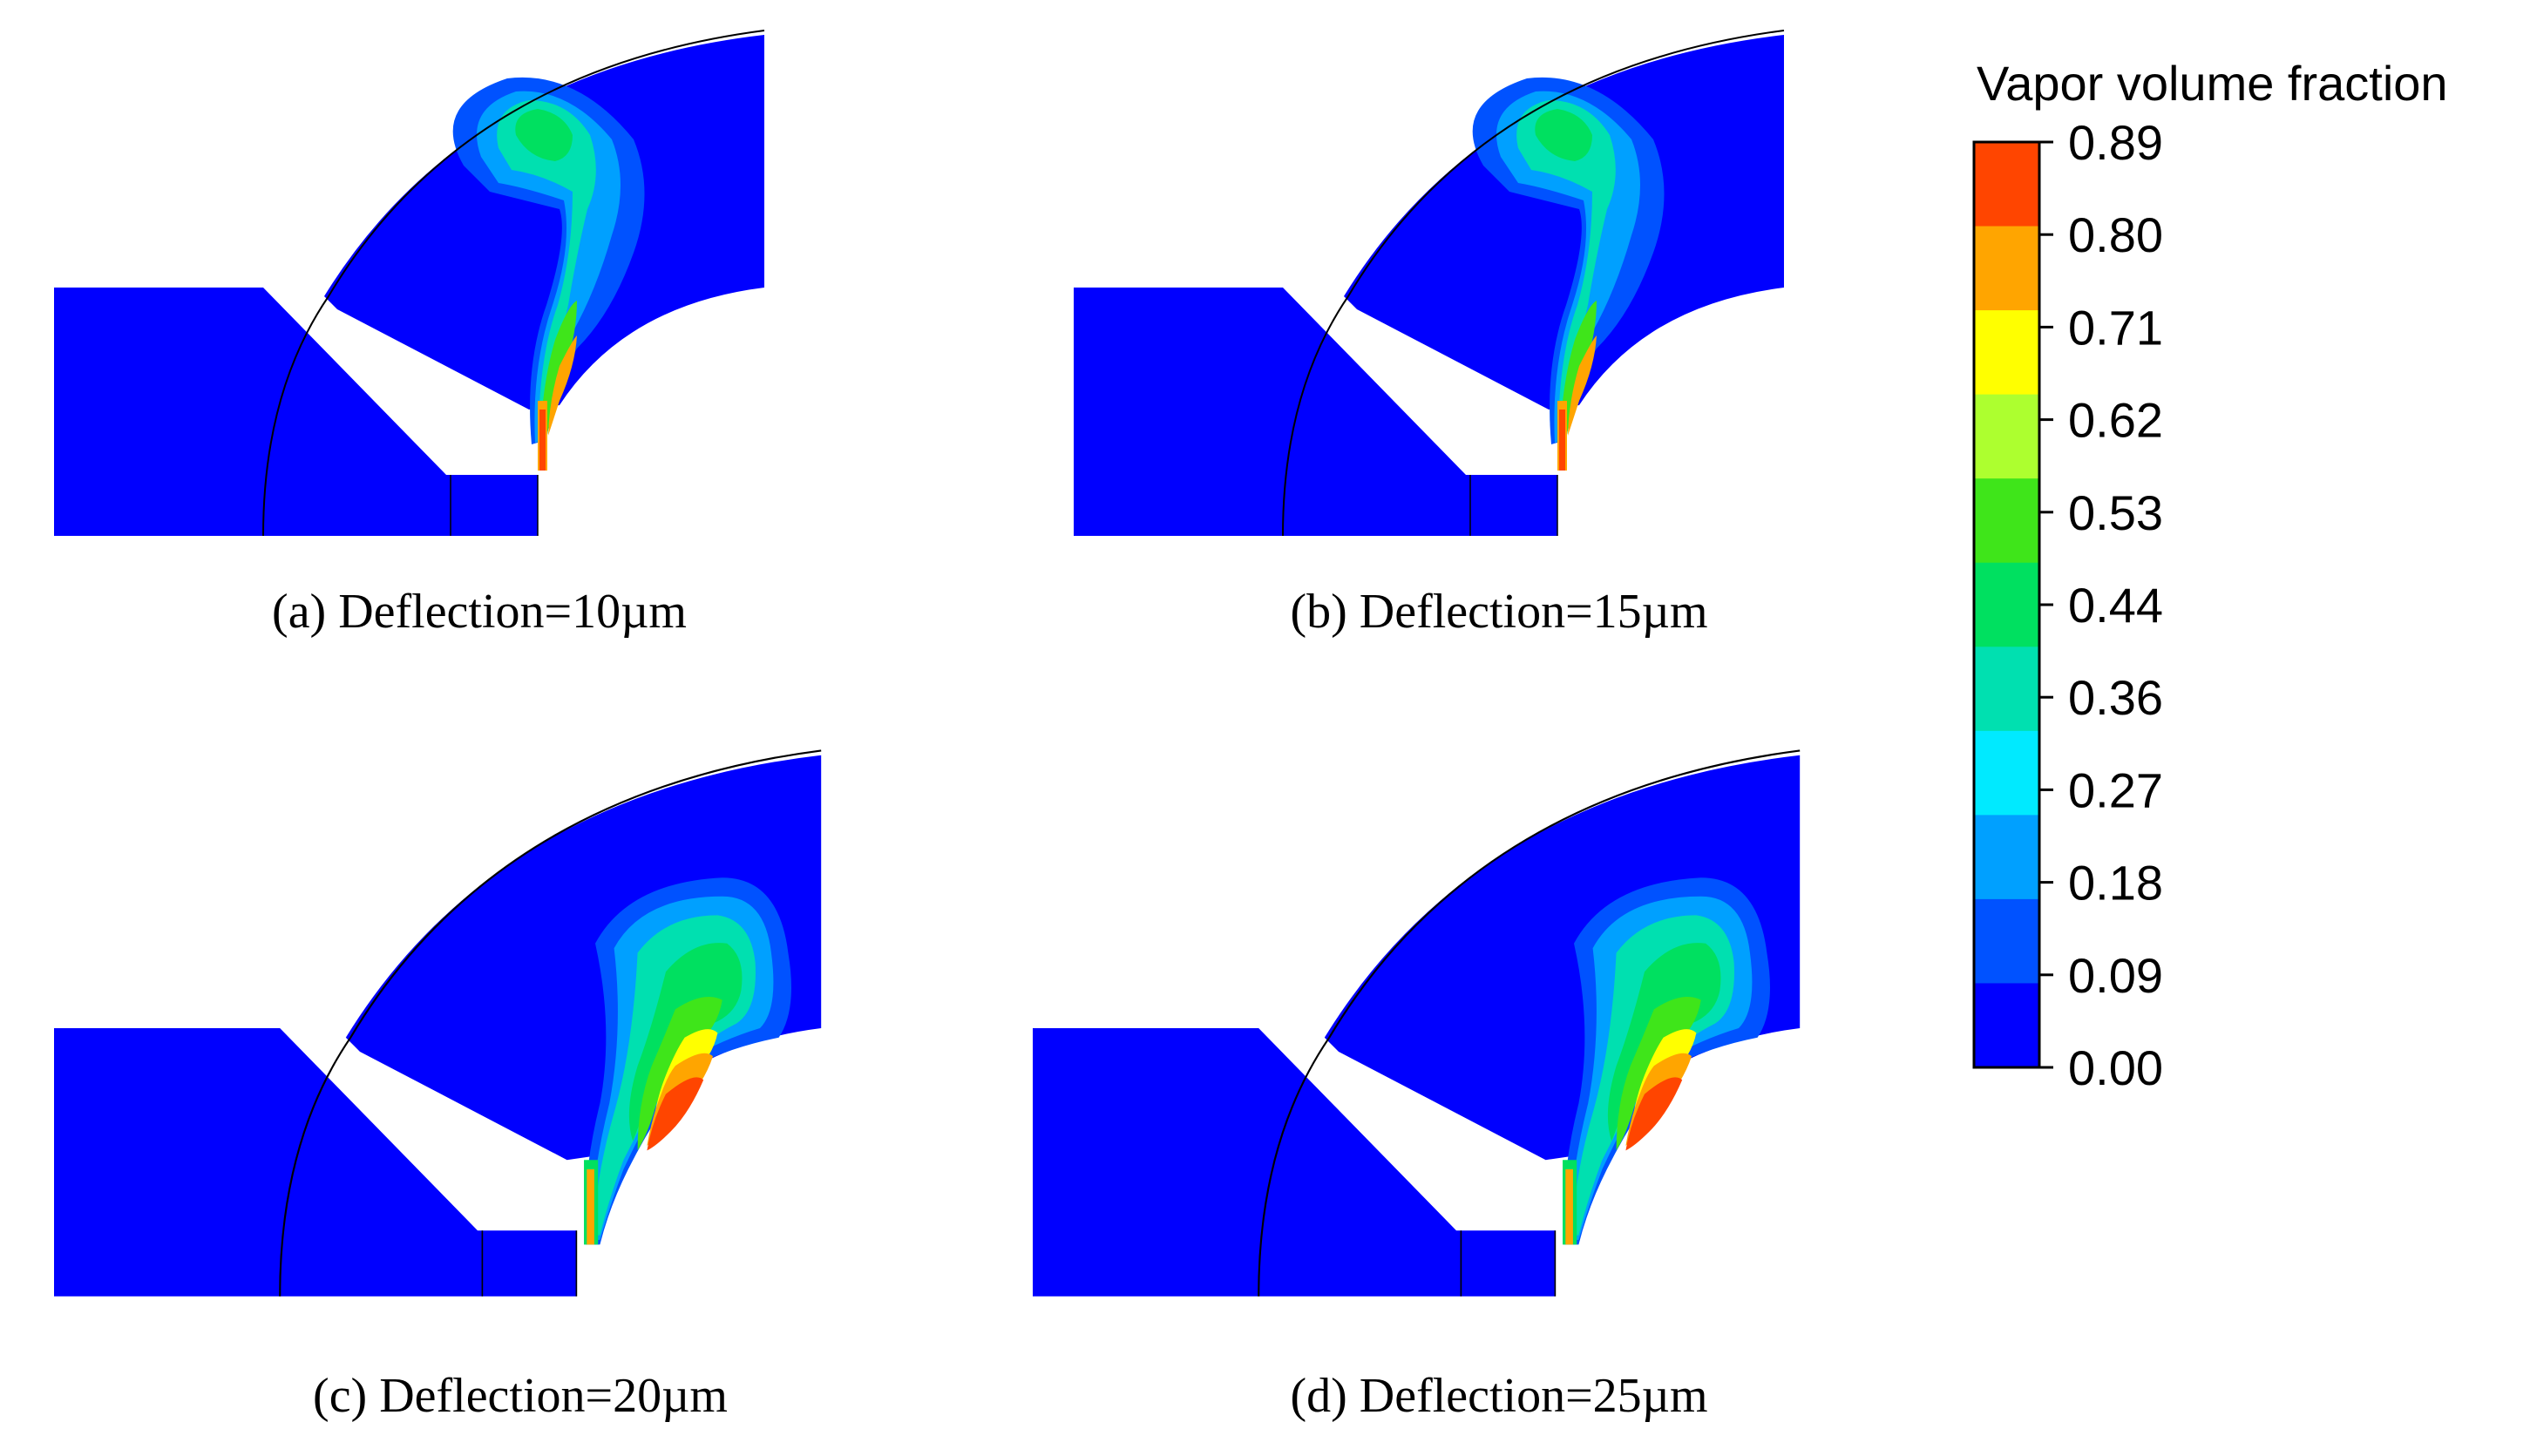 Image resolution: width=2530 pixels, height=1456 pixels. Describe the element at coordinates (2115, 883) in the screenshot. I see `colorbar-tick-label: 0.18` at that location.